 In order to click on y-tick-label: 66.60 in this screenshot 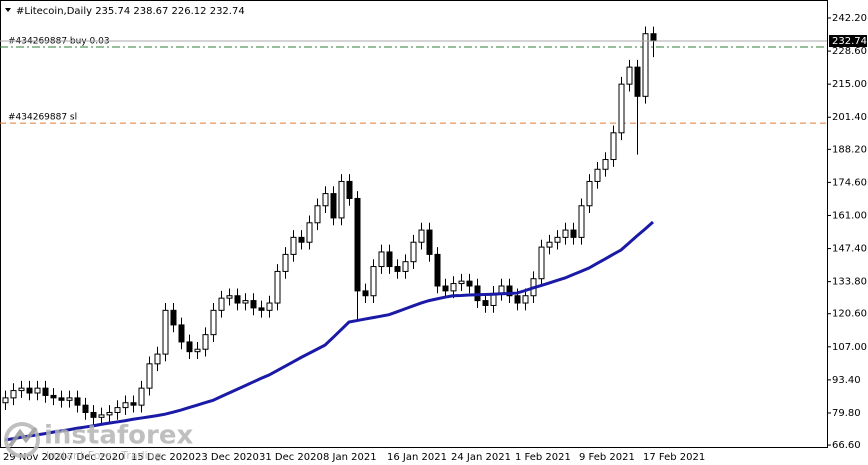, I will do `click(846, 445)`.